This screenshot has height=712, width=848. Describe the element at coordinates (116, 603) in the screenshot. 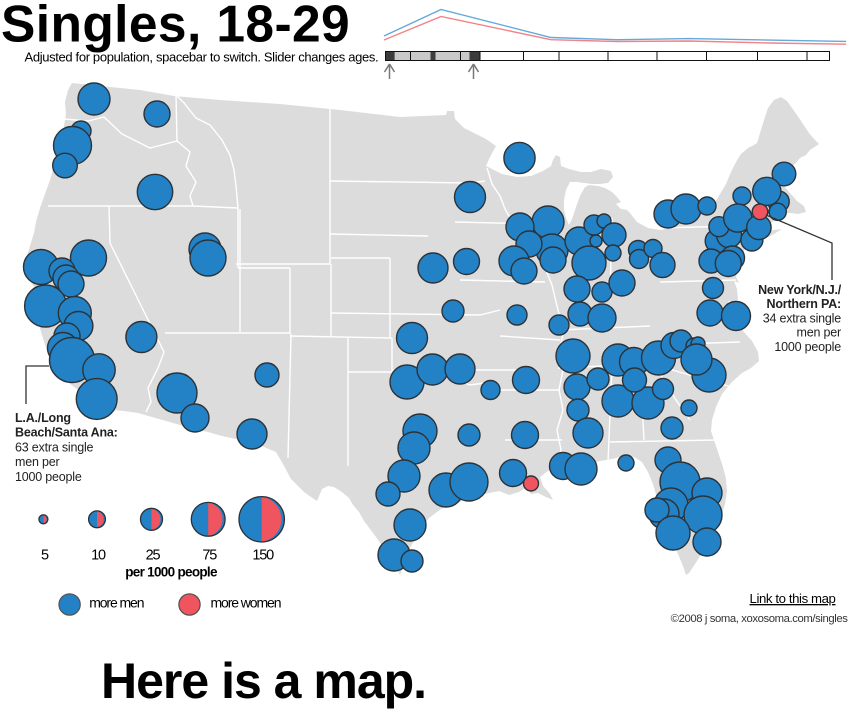

I see `svg-text: more men` at that location.